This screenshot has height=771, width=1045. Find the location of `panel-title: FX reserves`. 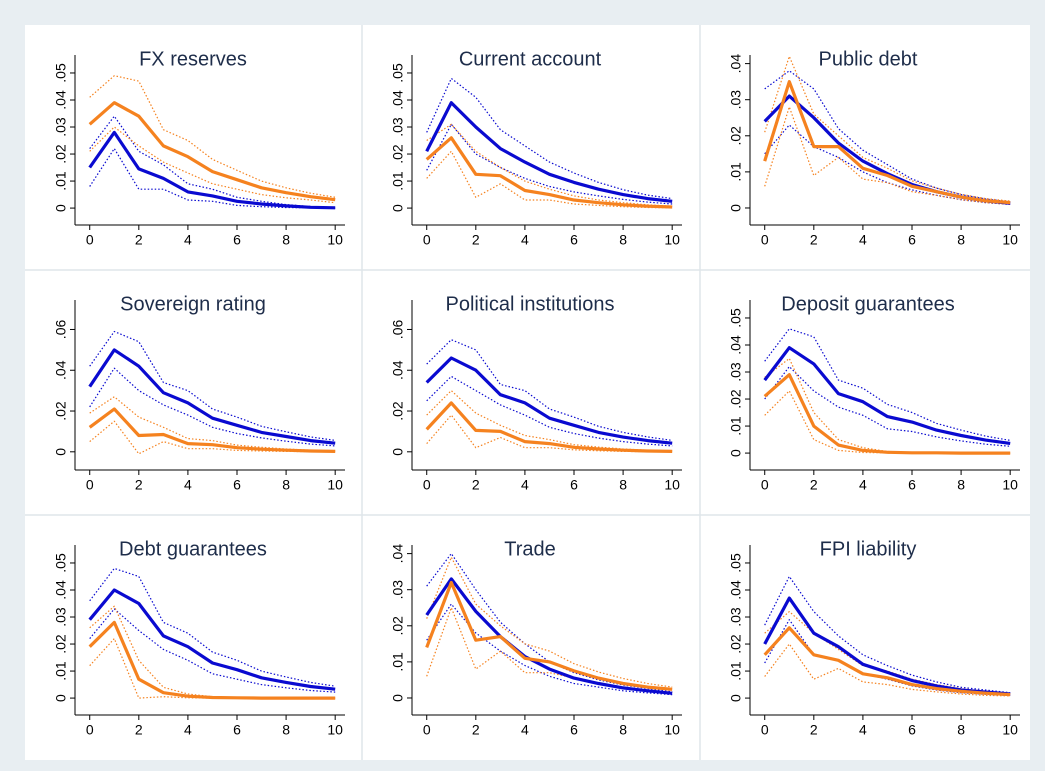

panel-title: FX reserves is located at coordinates (193, 59).